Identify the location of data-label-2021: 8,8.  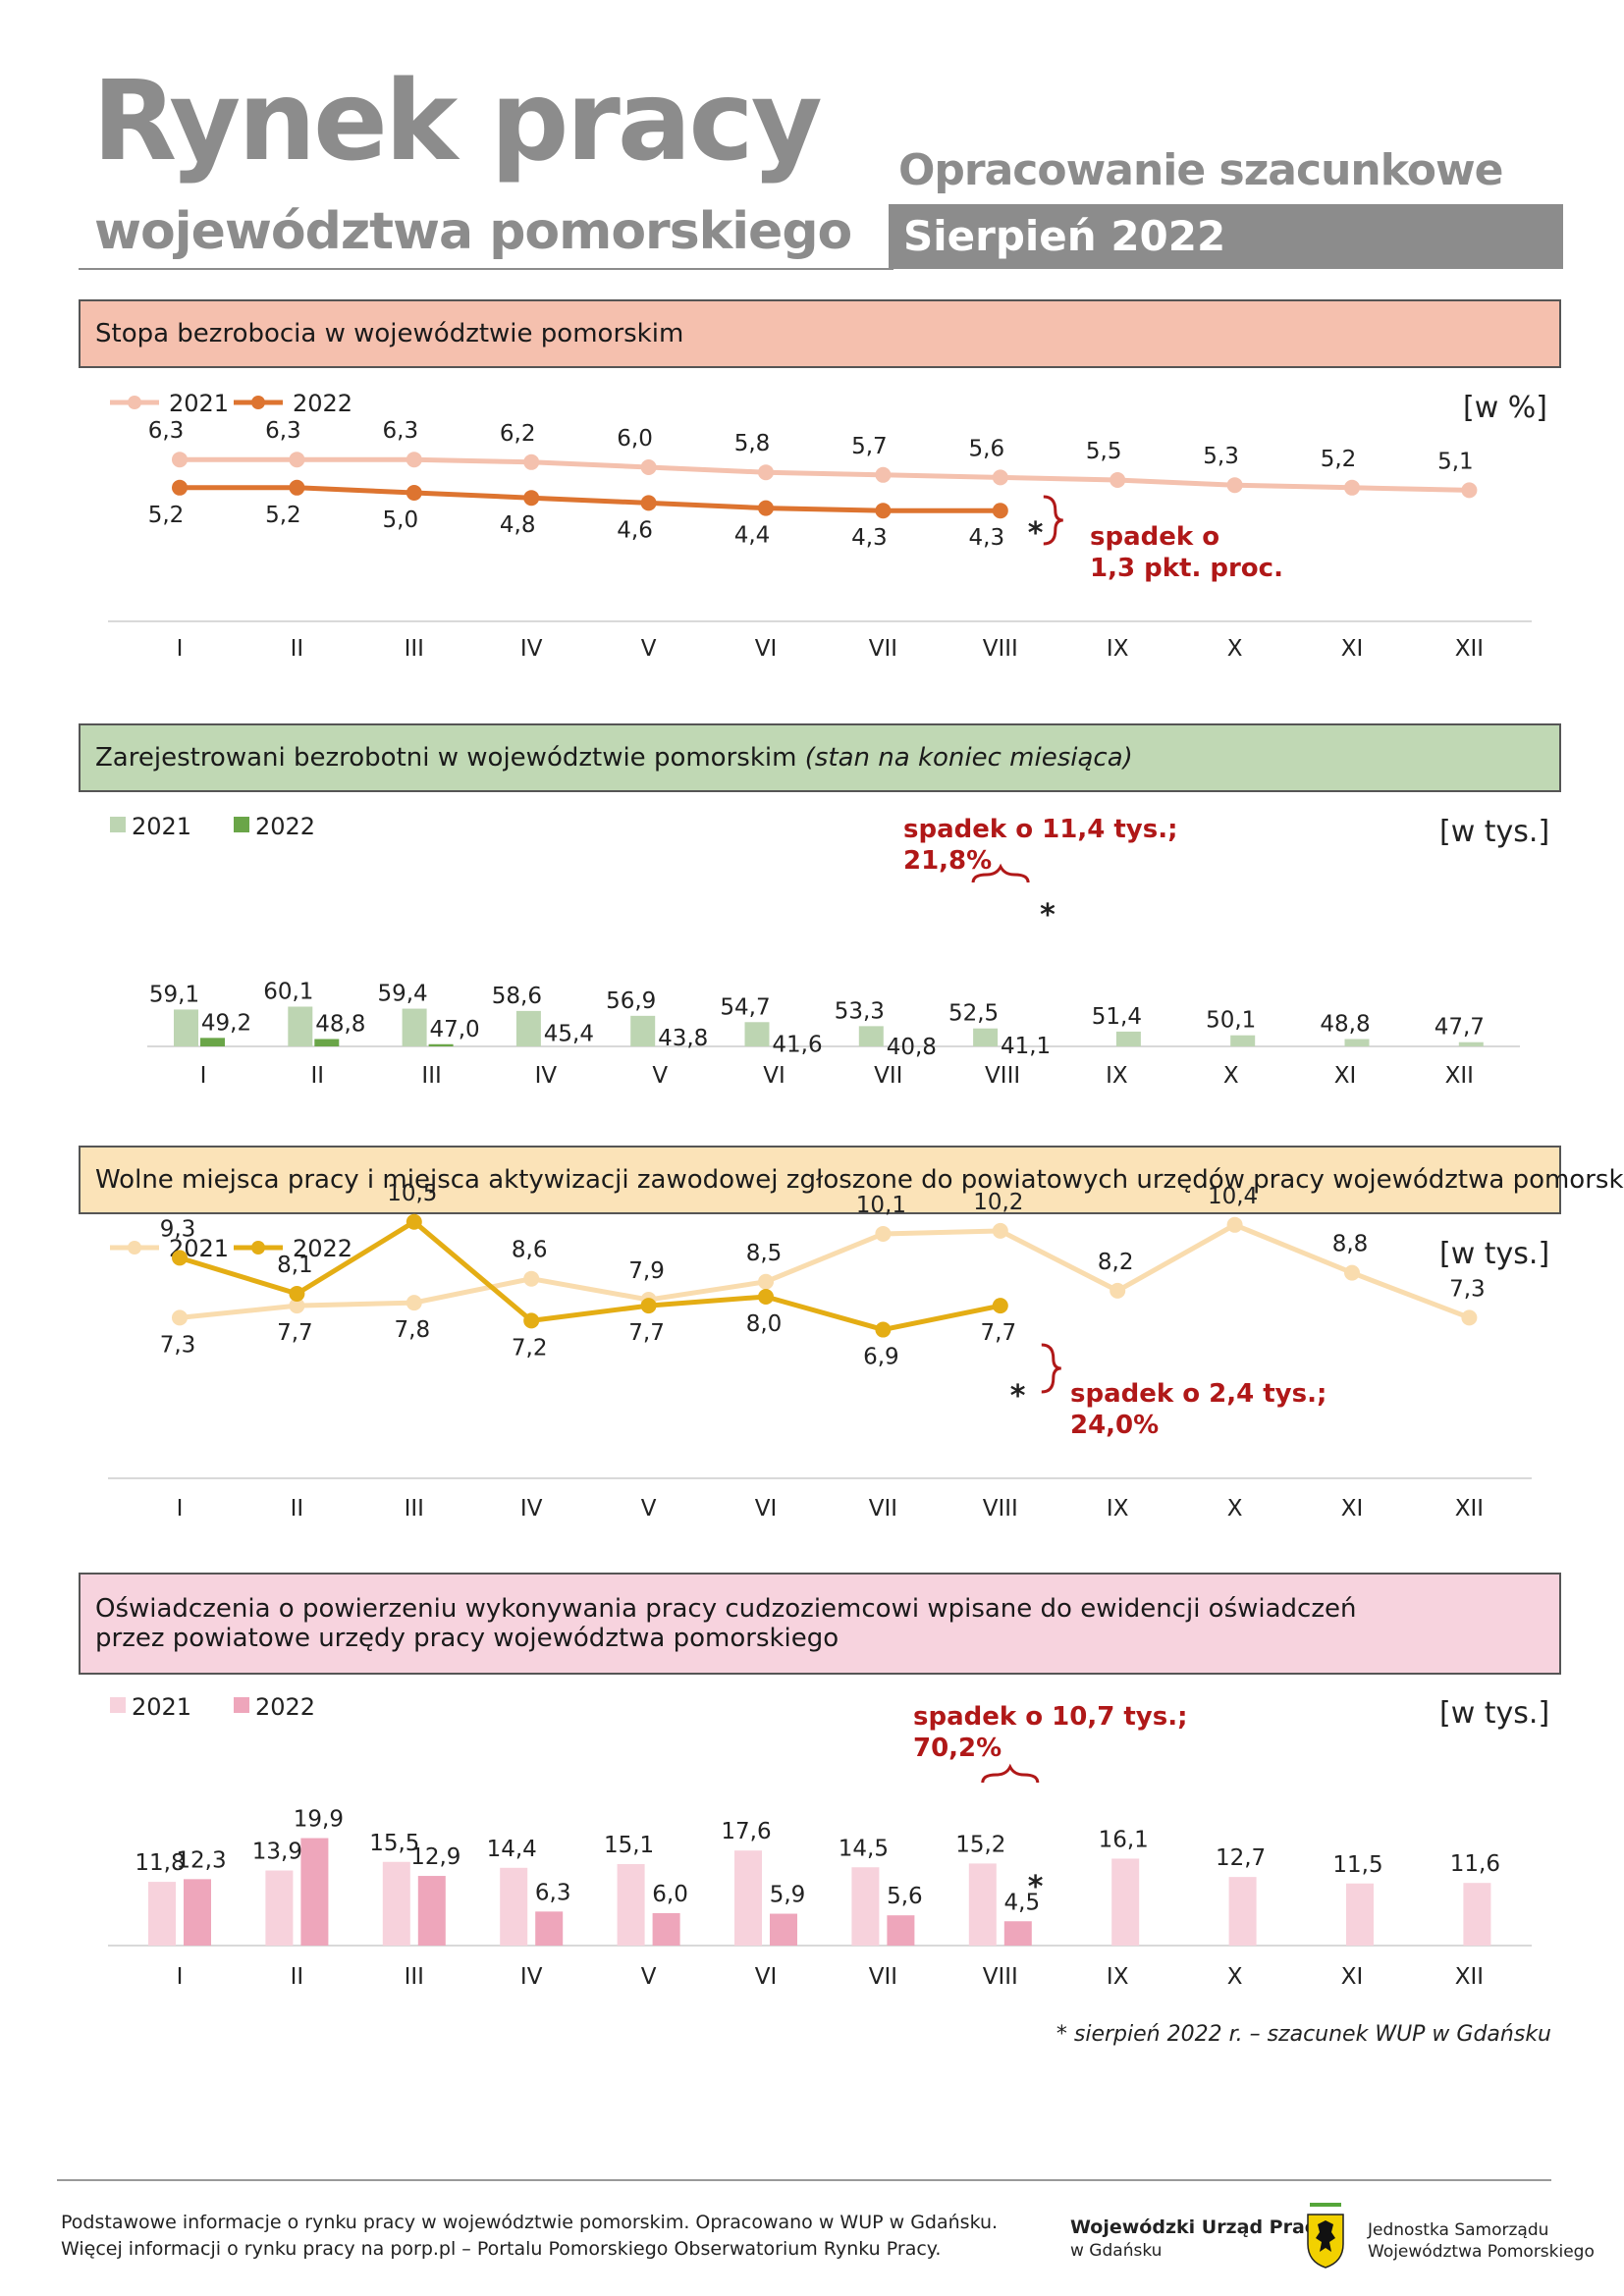
(1350, 1244).